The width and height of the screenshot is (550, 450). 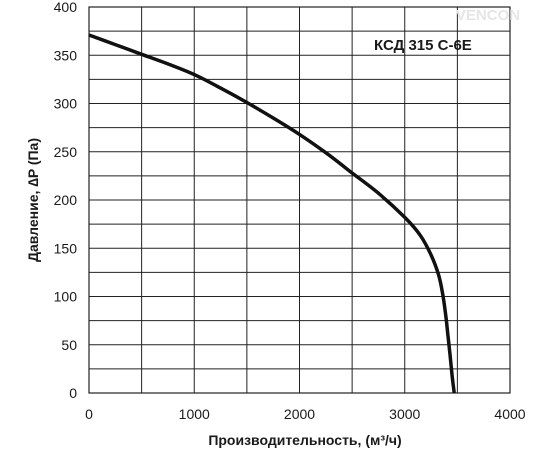 I want to click on x-tick-label-2: 2000, so click(x=299, y=414).